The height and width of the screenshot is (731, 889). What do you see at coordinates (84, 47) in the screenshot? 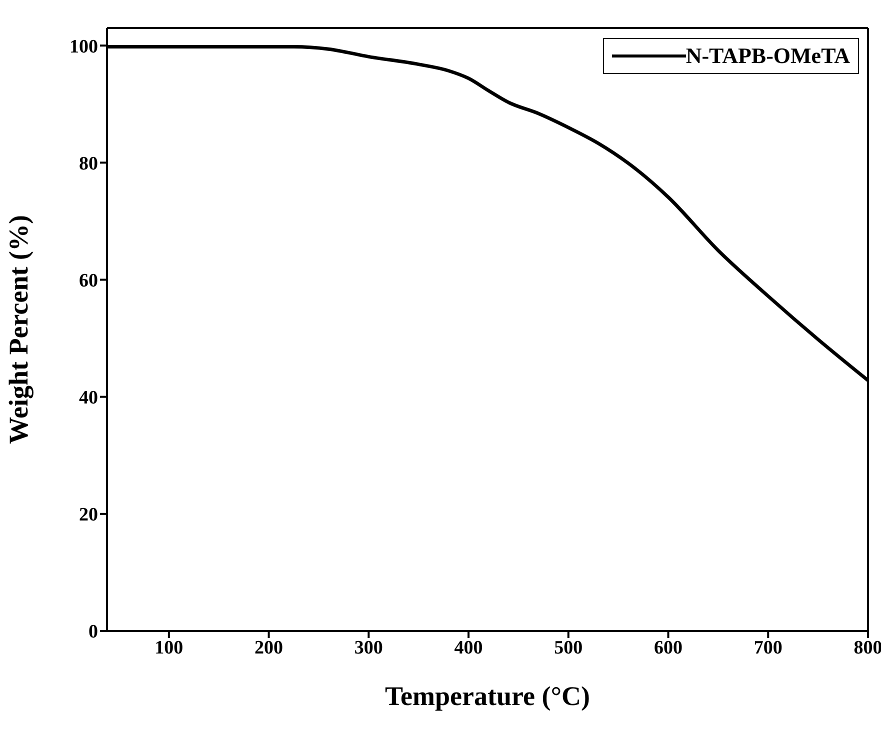
I see `y-tick-label: 100` at bounding box center [84, 47].